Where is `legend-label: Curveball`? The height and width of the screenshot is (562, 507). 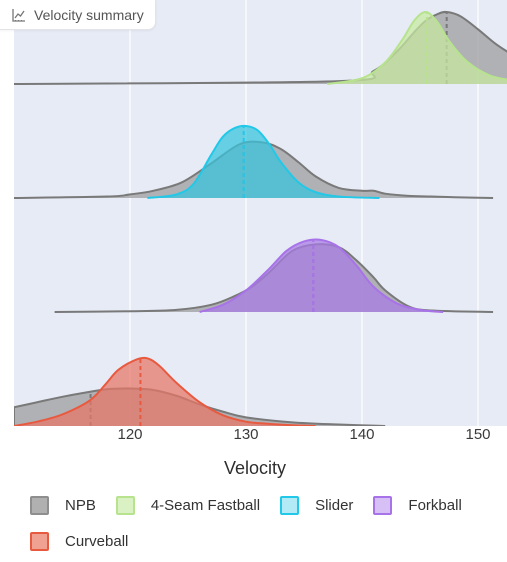 legend-label: Curveball is located at coordinates (97, 541).